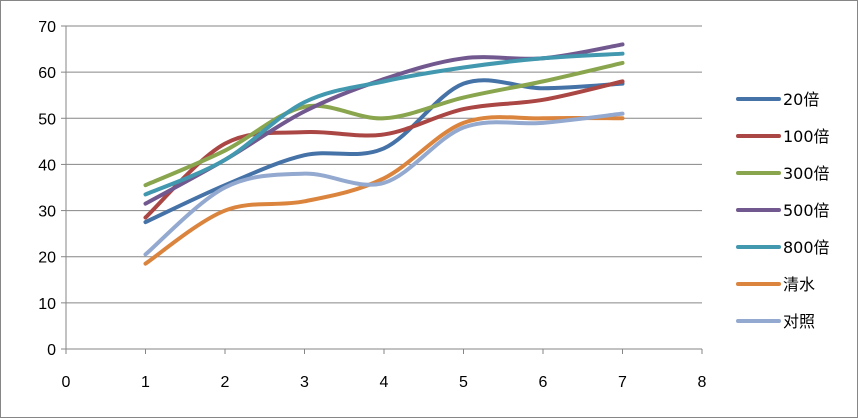 This screenshot has width=858, height=418. What do you see at coordinates (702, 382) in the screenshot?
I see `x-tick-label: 8` at bounding box center [702, 382].